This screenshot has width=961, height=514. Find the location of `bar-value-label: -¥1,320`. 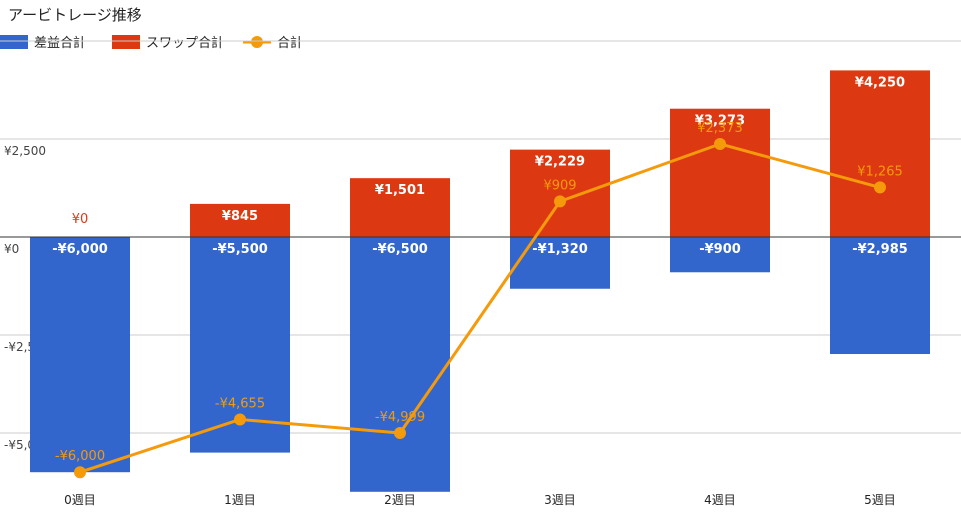

bar-value-label: -¥1,320 is located at coordinates (560, 249).